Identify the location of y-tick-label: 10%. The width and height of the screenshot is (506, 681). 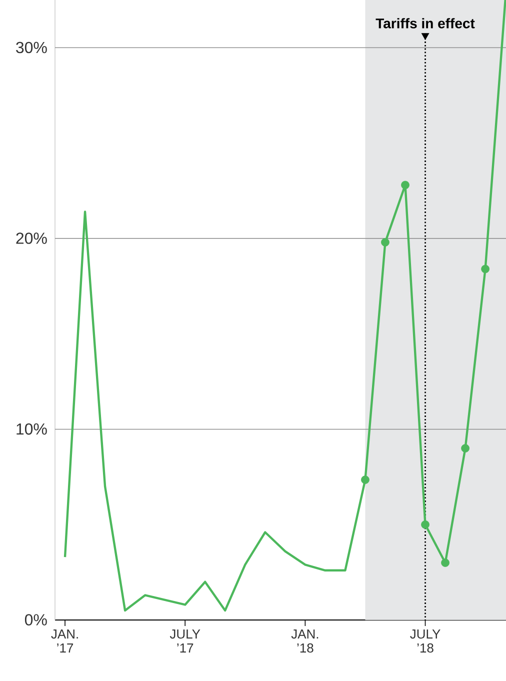
(31, 429).